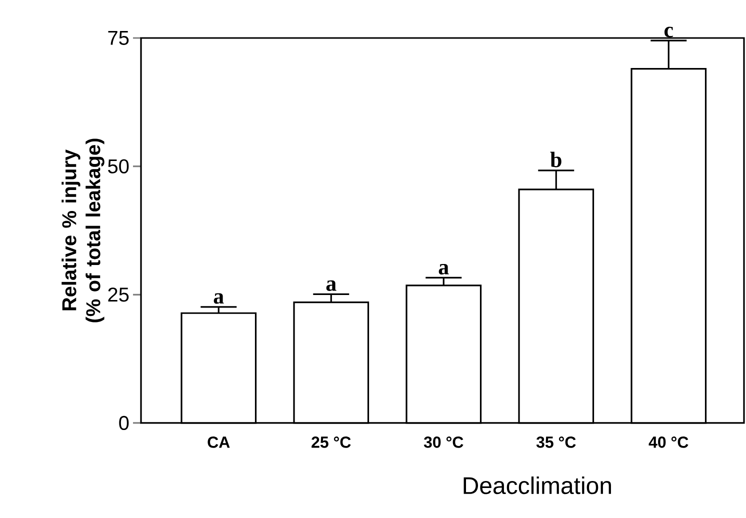  Describe the element at coordinates (118, 166) in the screenshot. I see `y-tick-label: 50` at that location.